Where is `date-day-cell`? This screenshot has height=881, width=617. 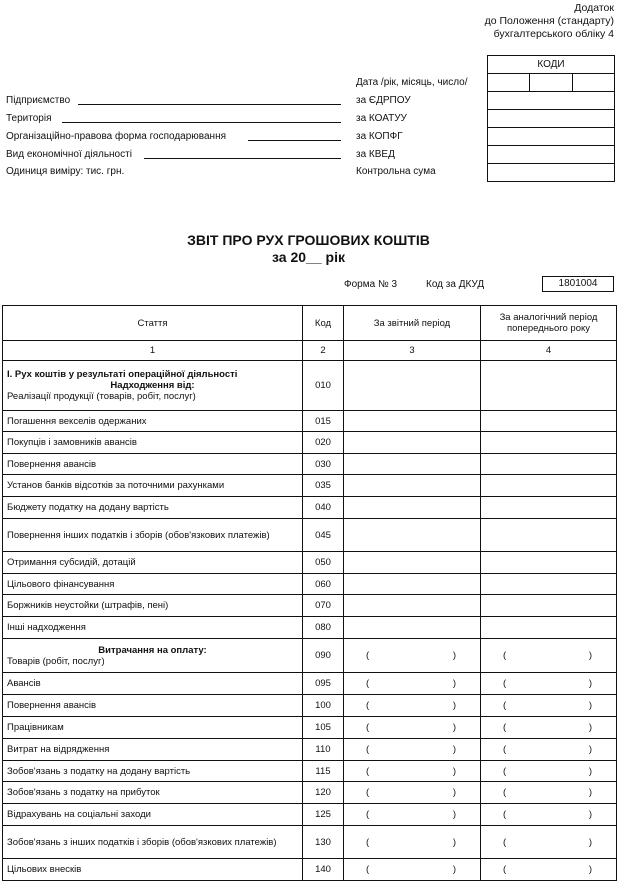 date-day-cell is located at coordinates (593, 82).